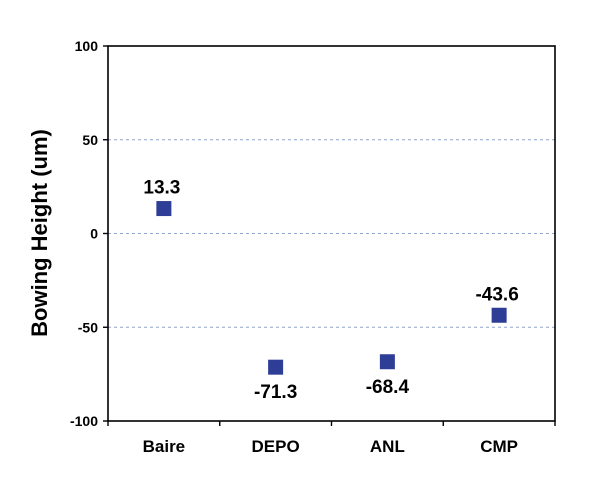 The image size is (600, 487). What do you see at coordinates (499, 446) in the screenshot?
I see `x-category-label: CMP` at bounding box center [499, 446].